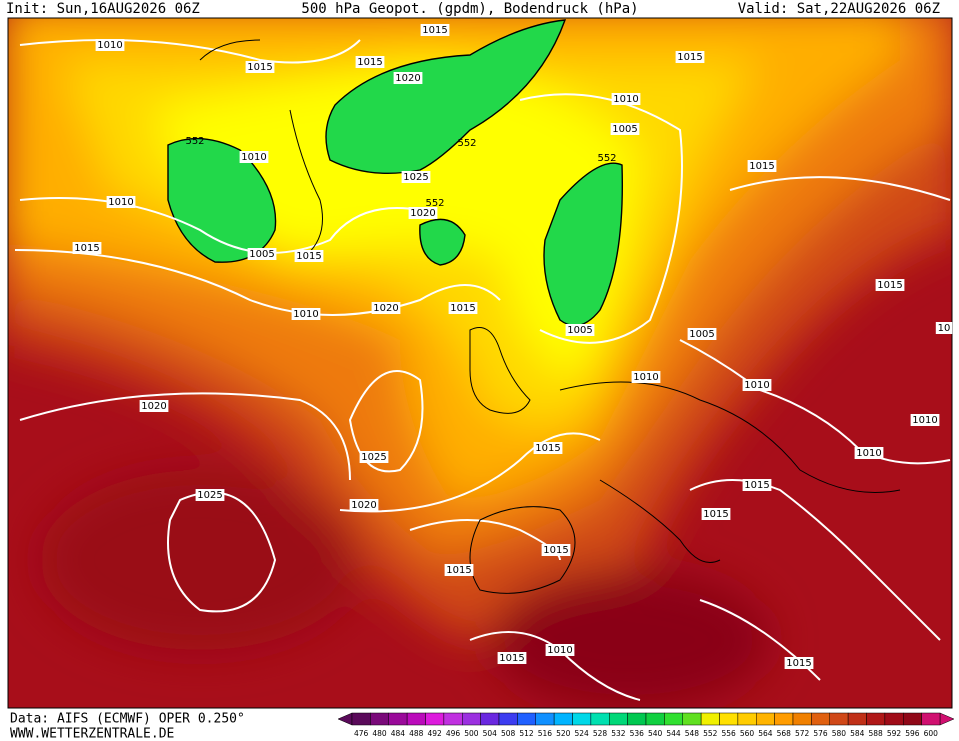 The height and width of the screenshot is (741, 959). I want to click on colorbar-label: 544, so click(673, 733).